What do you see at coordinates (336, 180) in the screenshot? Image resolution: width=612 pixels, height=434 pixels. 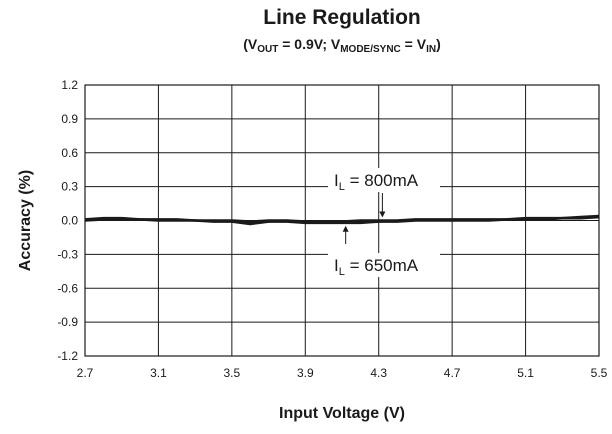 I see `annotation-label-800-prefix: I` at bounding box center [336, 180].